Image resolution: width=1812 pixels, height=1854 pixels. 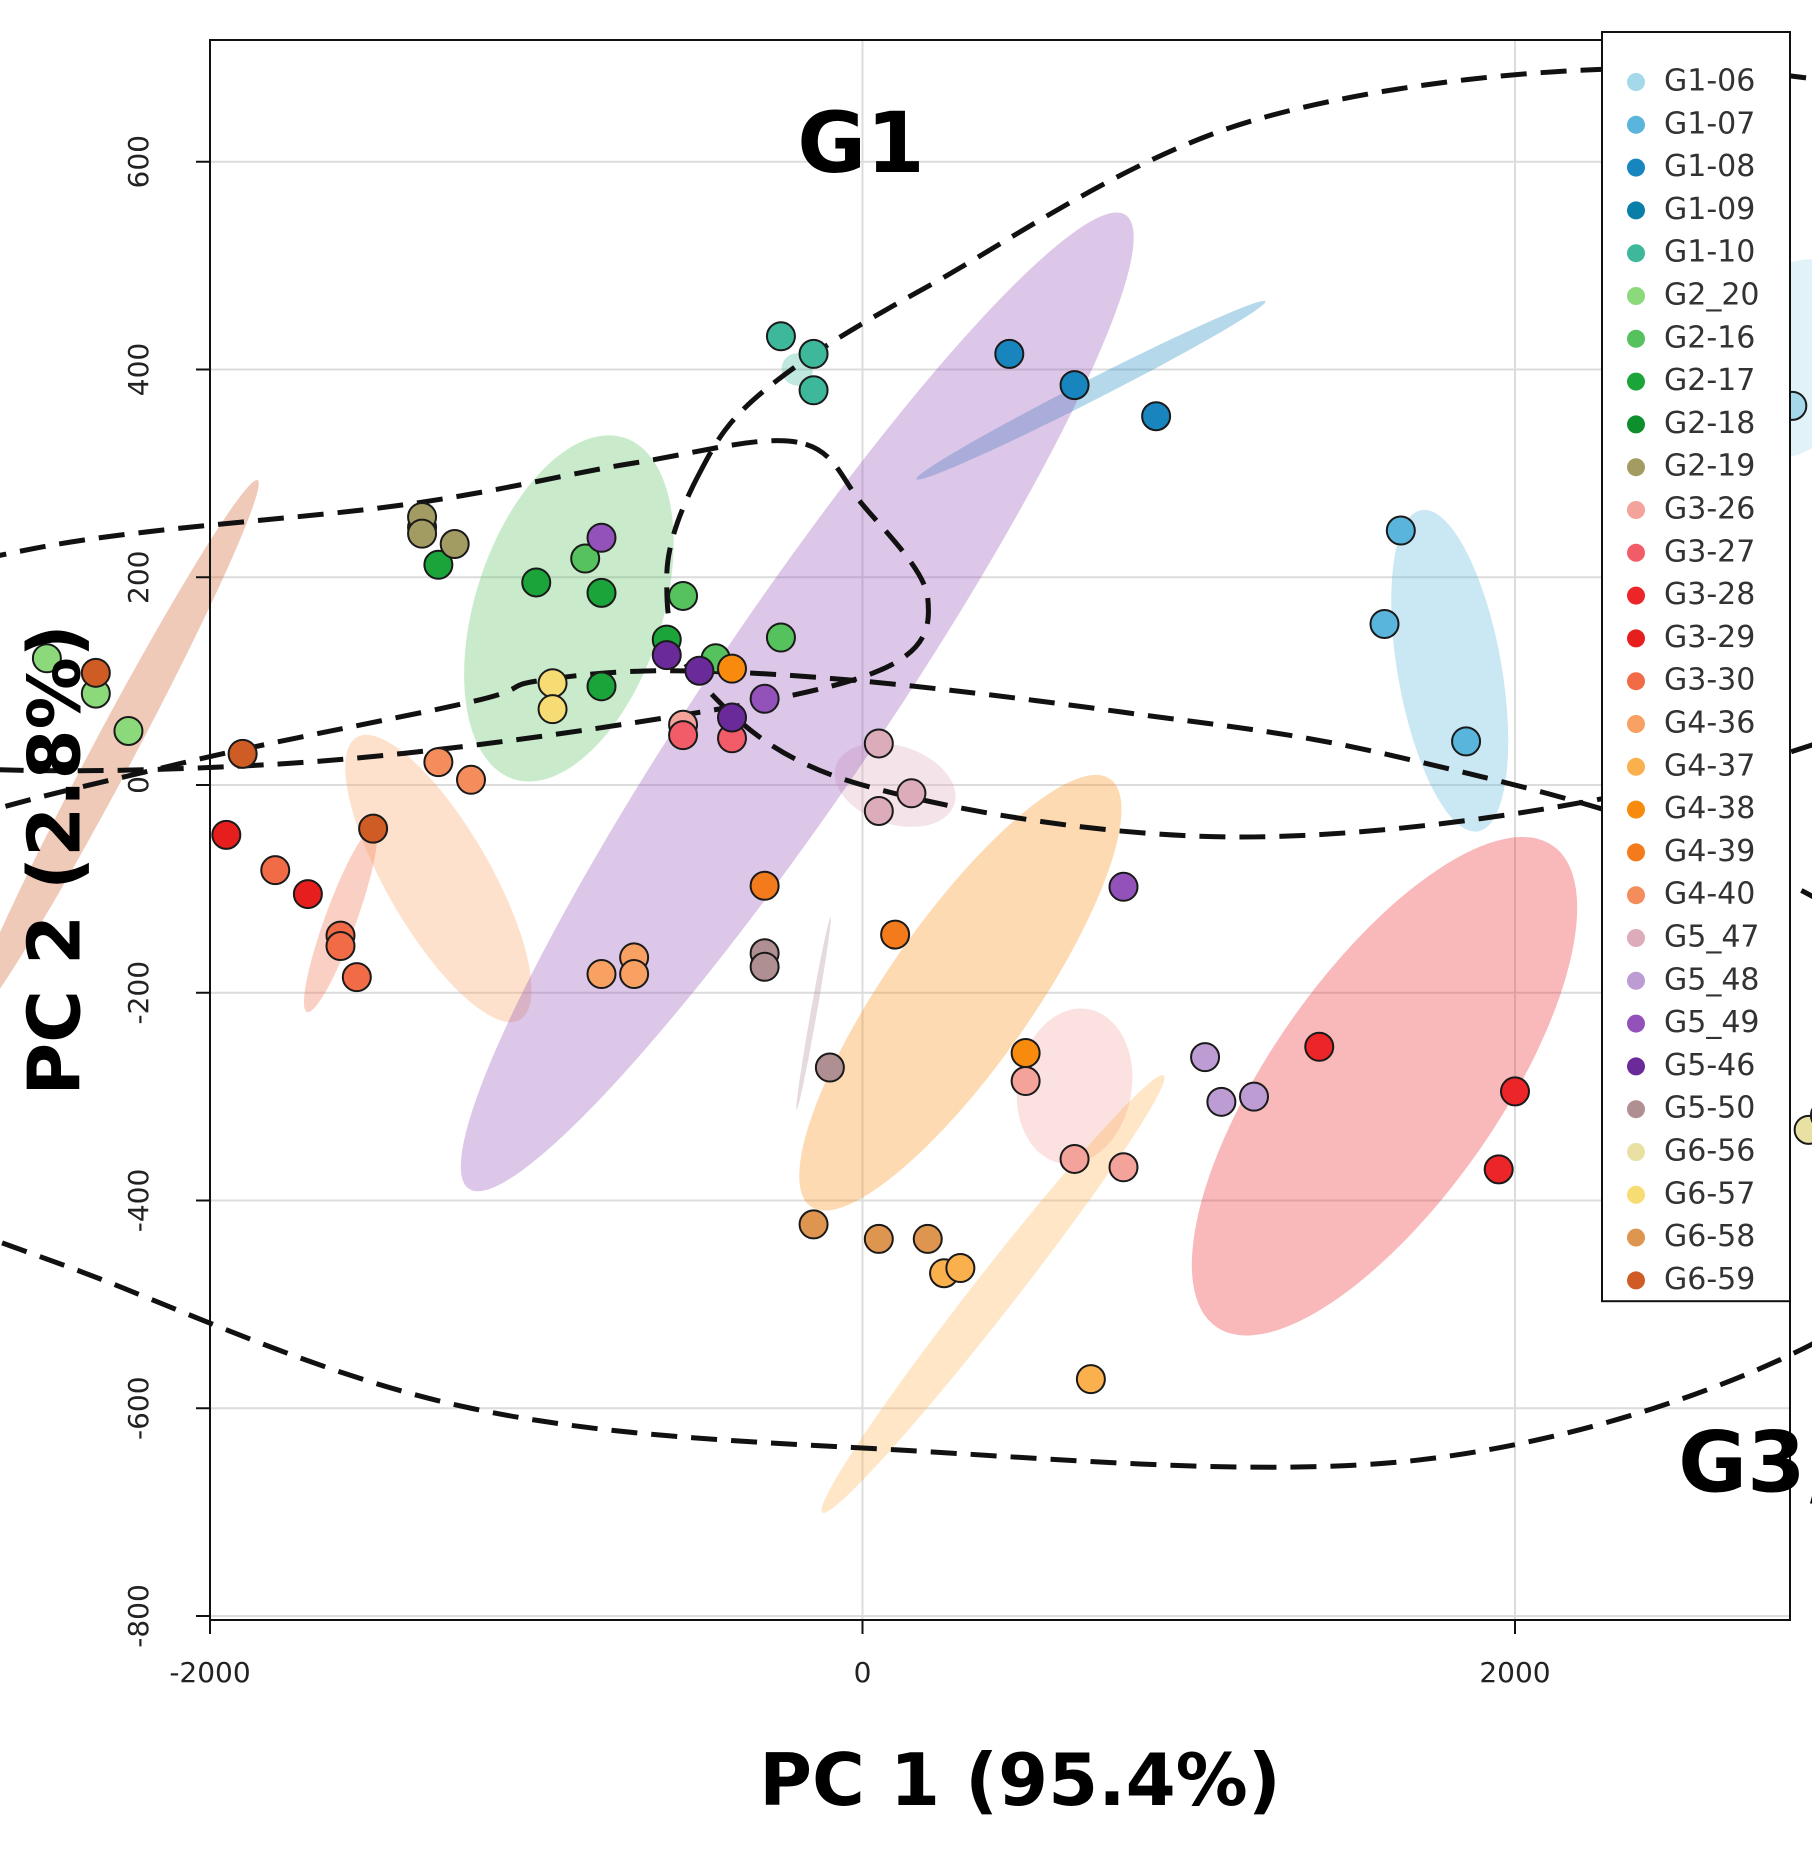 What do you see at coordinates (138, 369) in the screenshot?
I see `y-tick-label: 400` at bounding box center [138, 369].